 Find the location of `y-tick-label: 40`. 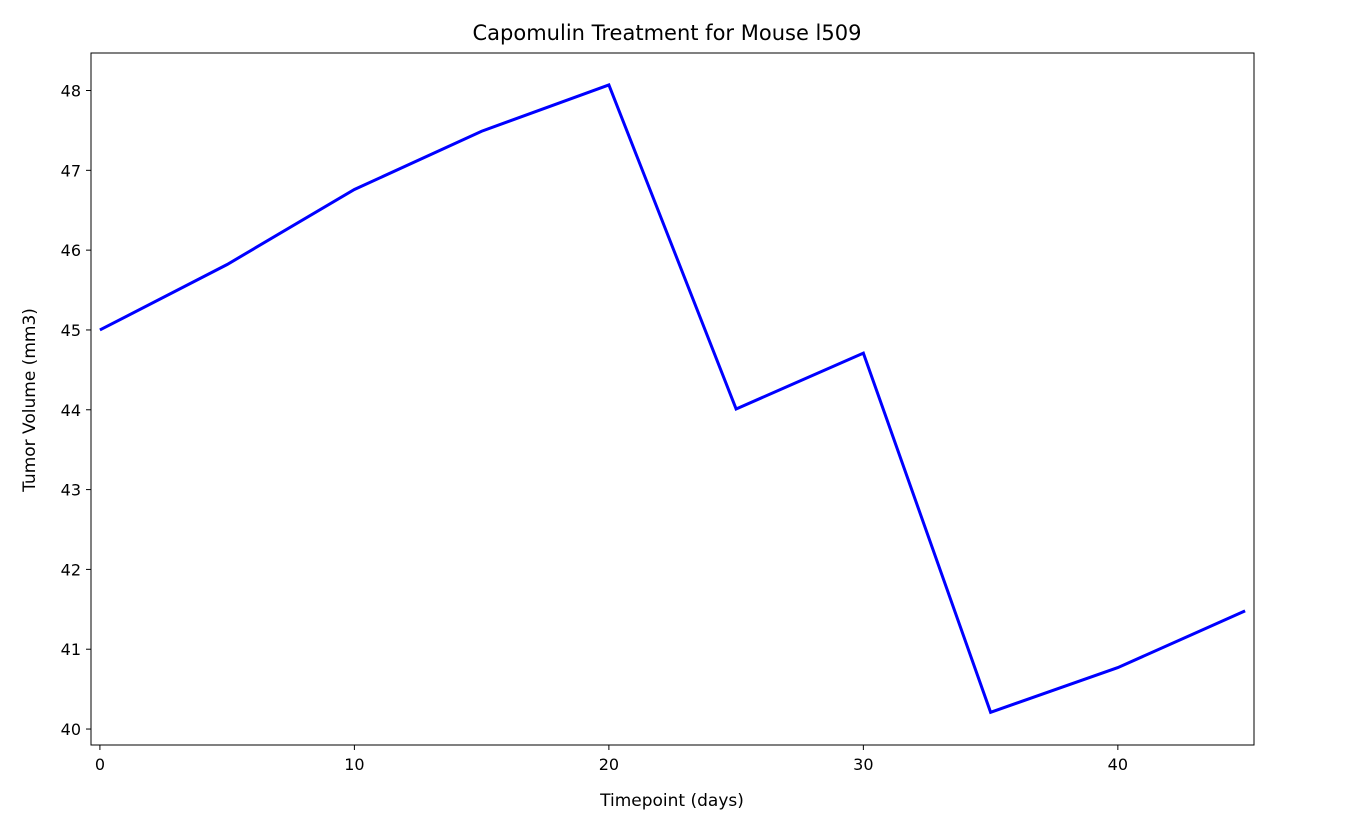

y-tick-label: 40 is located at coordinates (71, 729).